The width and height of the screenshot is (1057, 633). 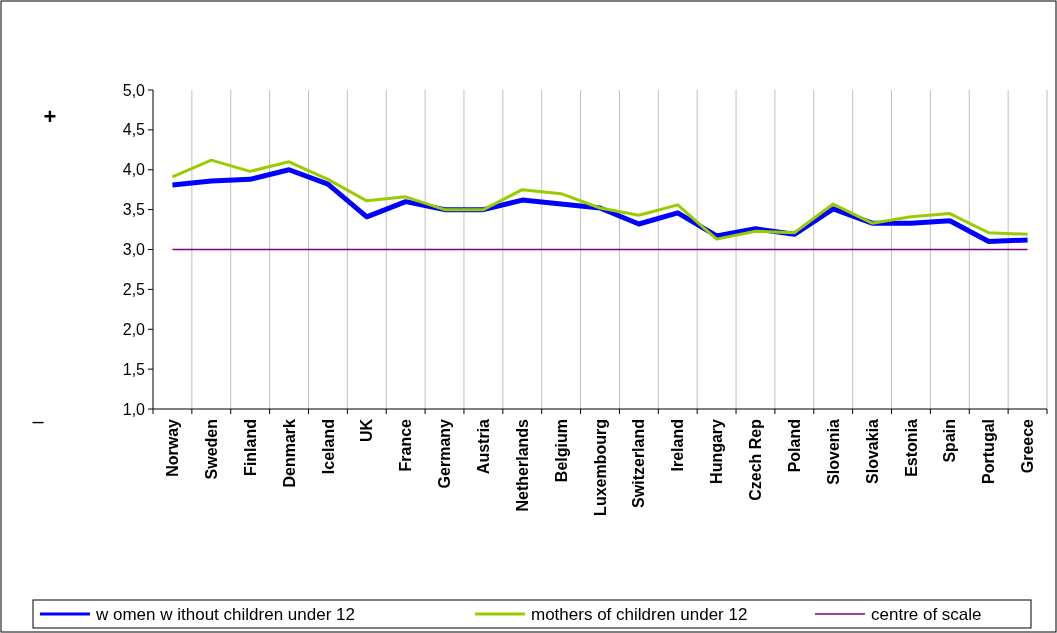 What do you see at coordinates (173, 447) in the screenshot?
I see `x-tick-label: Norway` at bounding box center [173, 447].